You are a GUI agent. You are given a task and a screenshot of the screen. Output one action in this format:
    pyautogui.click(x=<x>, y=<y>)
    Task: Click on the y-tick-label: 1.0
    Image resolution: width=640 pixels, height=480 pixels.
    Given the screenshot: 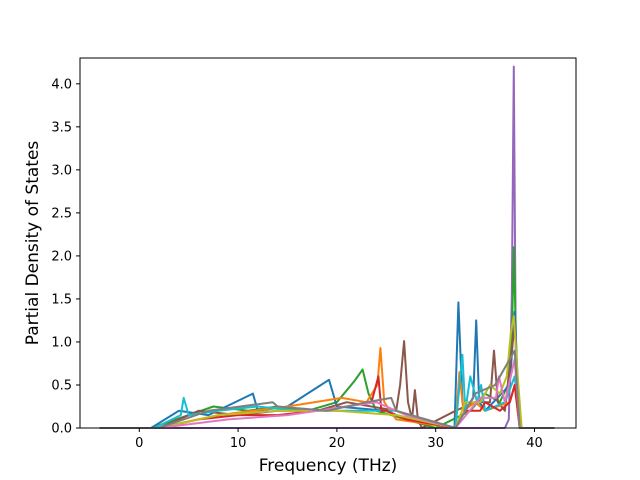 What is the action you would take?
    pyautogui.click(x=61, y=342)
    